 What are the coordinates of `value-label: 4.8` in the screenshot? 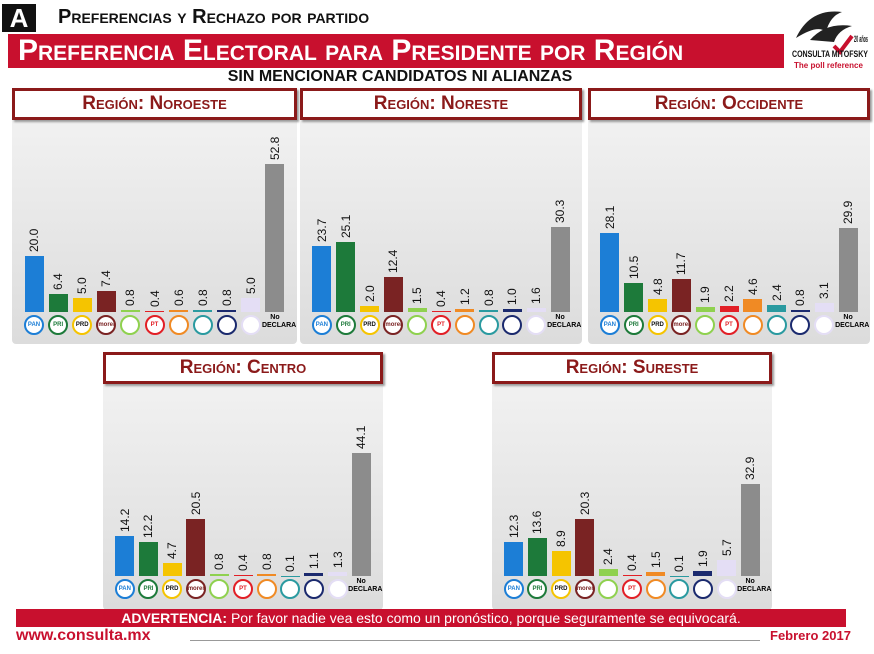 It's located at (657, 286).